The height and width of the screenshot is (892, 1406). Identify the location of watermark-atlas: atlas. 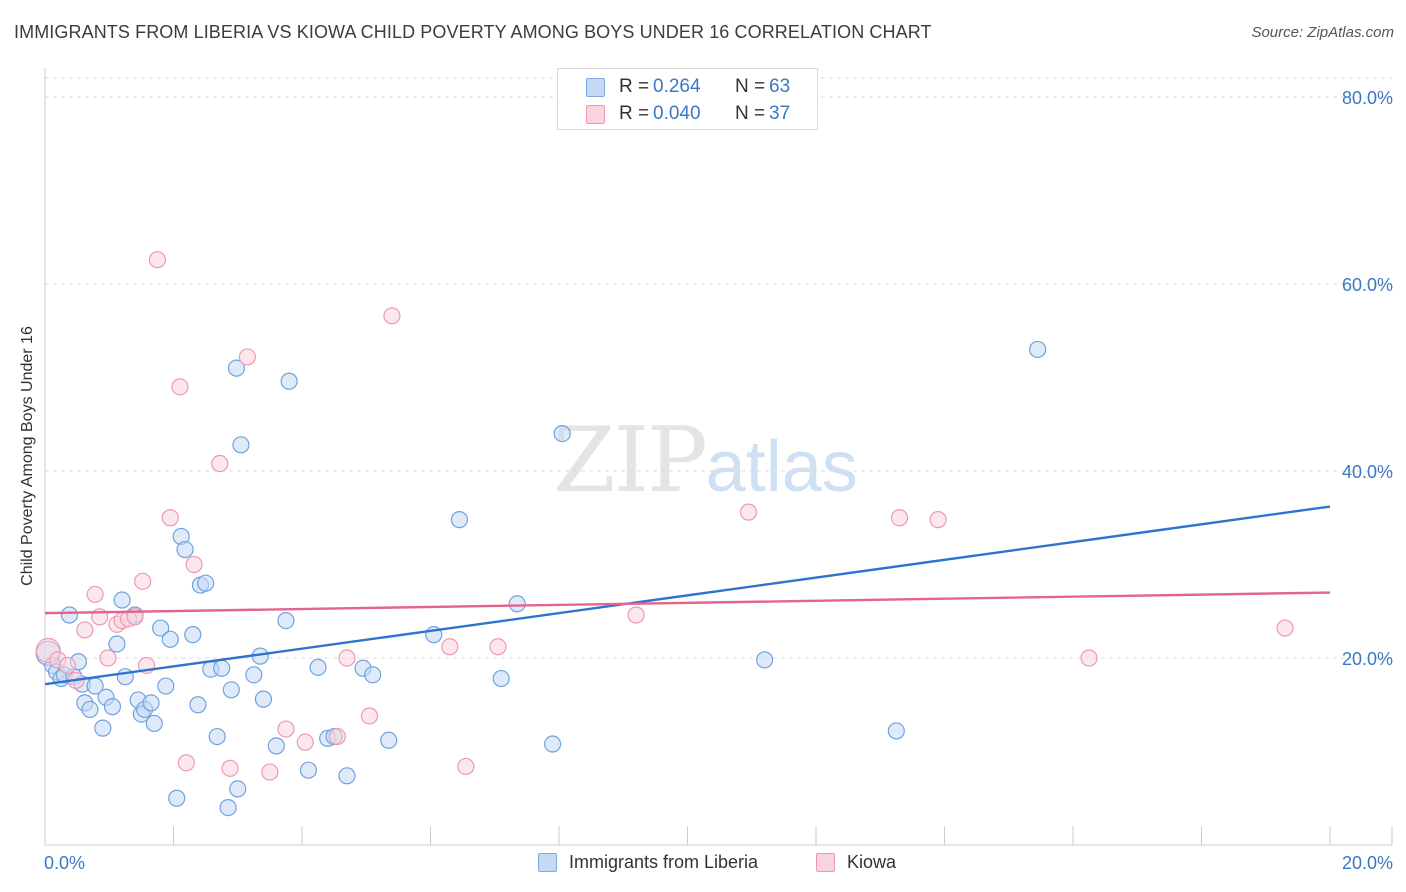
(781, 467).